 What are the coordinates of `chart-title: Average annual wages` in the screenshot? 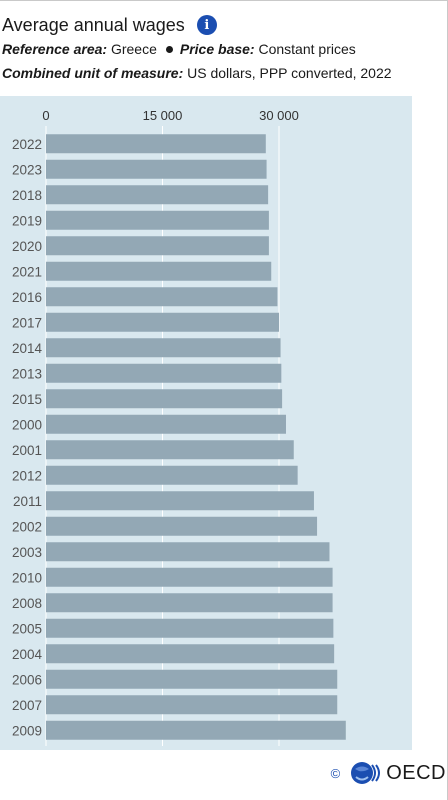 It's located at (93, 24).